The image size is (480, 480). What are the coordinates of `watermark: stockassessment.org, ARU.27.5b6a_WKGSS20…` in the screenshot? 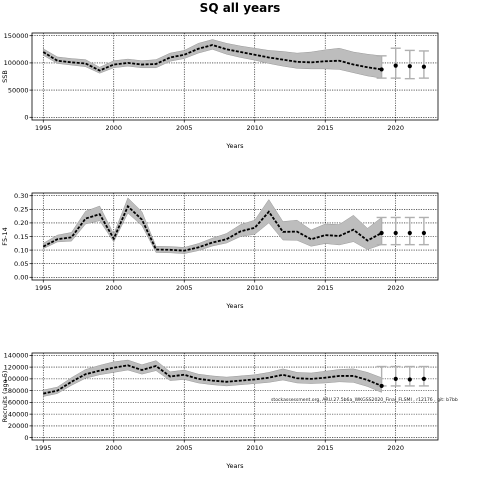 It's located at (364, 400).